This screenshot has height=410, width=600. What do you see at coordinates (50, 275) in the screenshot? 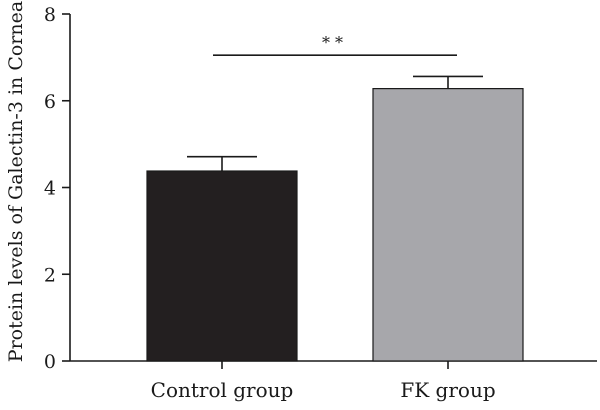
I see `y-tick-label: 2` at bounding box center [50, 275].